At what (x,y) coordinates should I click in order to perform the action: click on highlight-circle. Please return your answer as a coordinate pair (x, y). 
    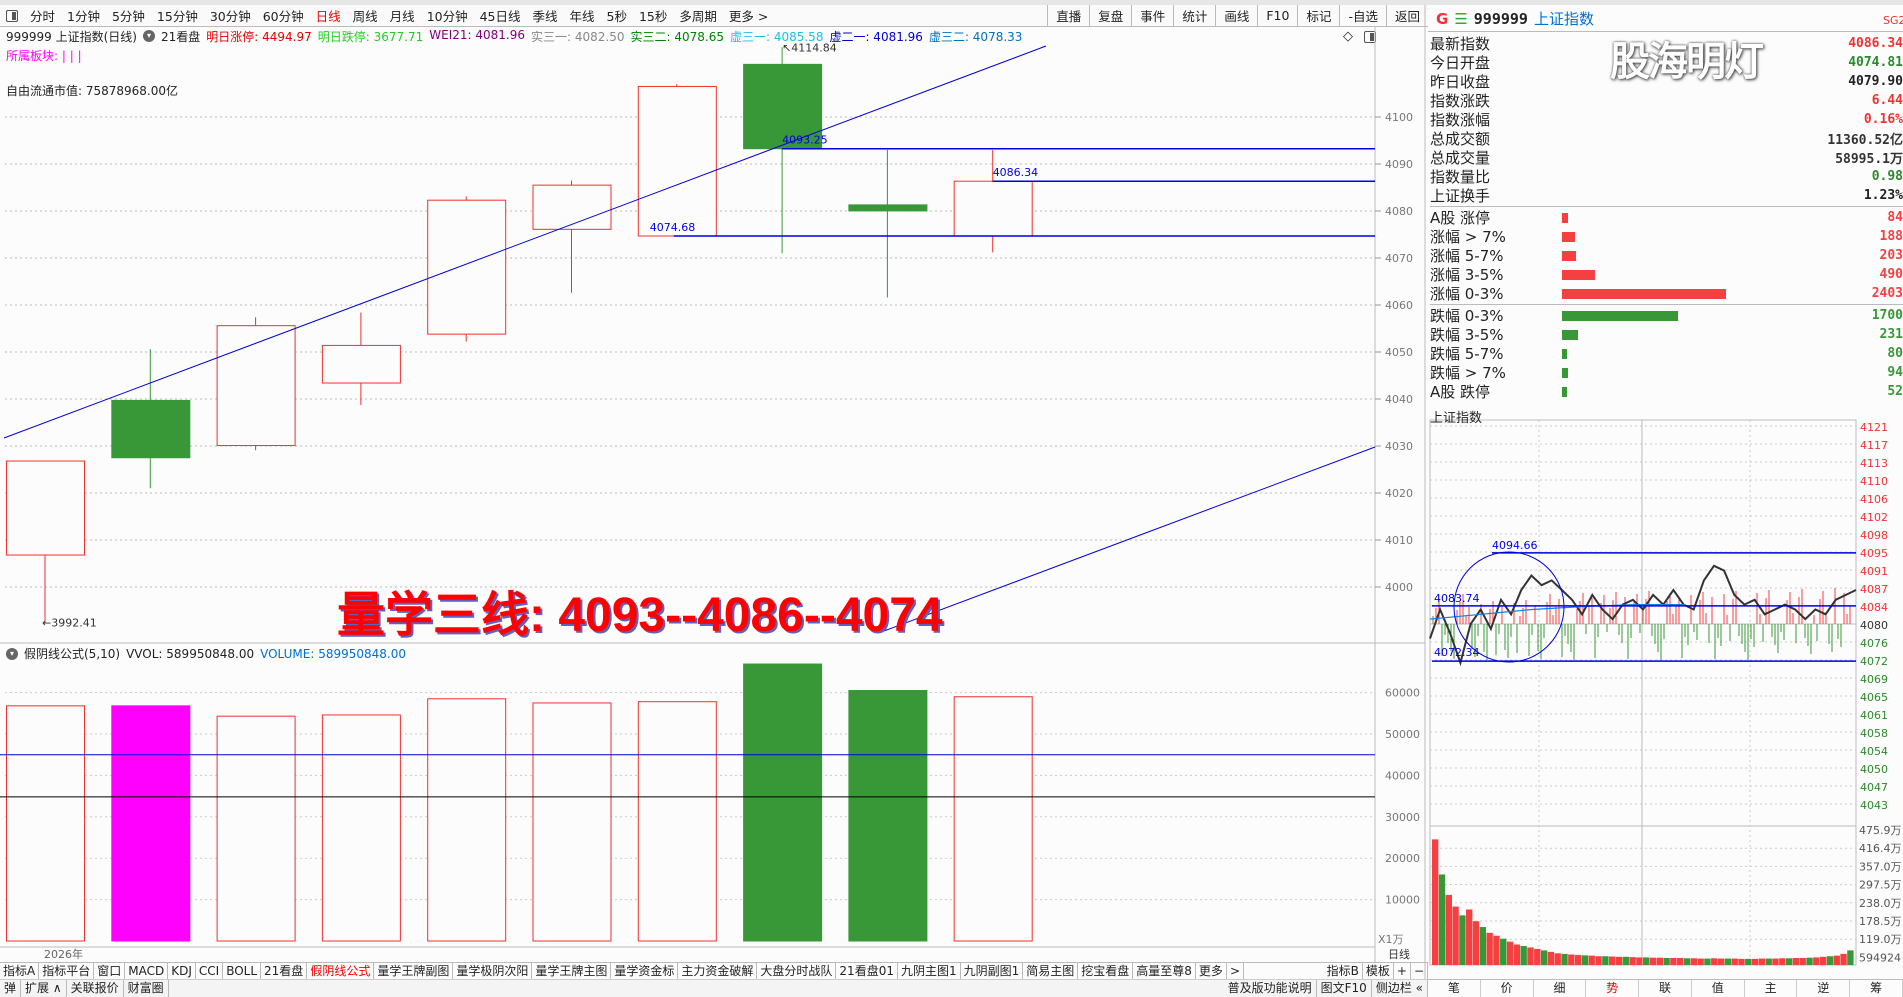
    Looking at the image, I should click on (1509, 607).